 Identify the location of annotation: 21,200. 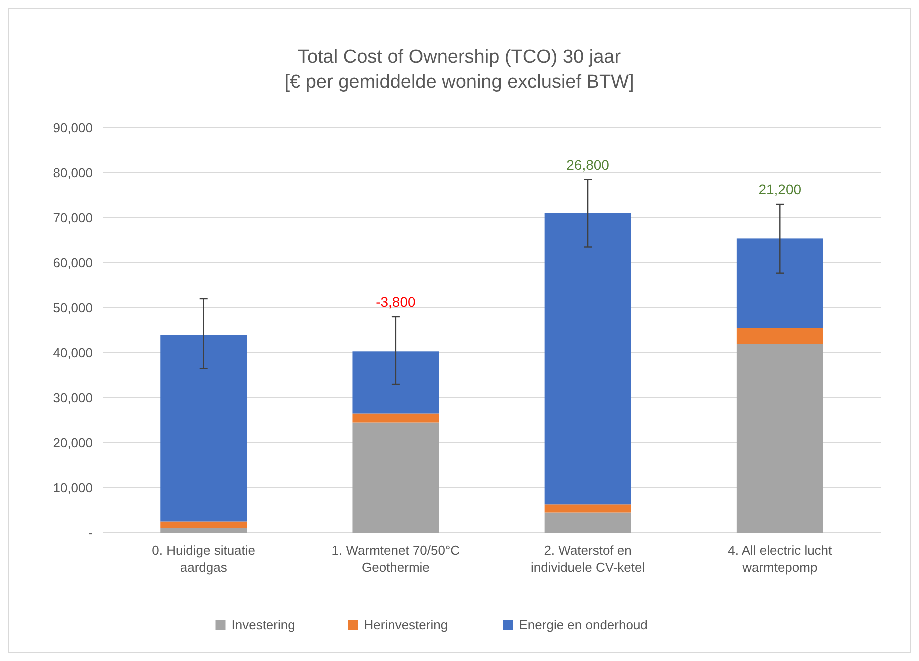
(780, 190).